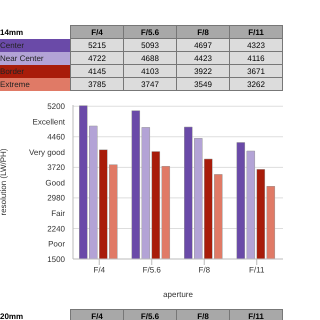 The width and height of the screenshot is (320, 320). Describe the element at coordinates (56, 107) in the screenshot. I see `y-tick-label: 5200` at that location.